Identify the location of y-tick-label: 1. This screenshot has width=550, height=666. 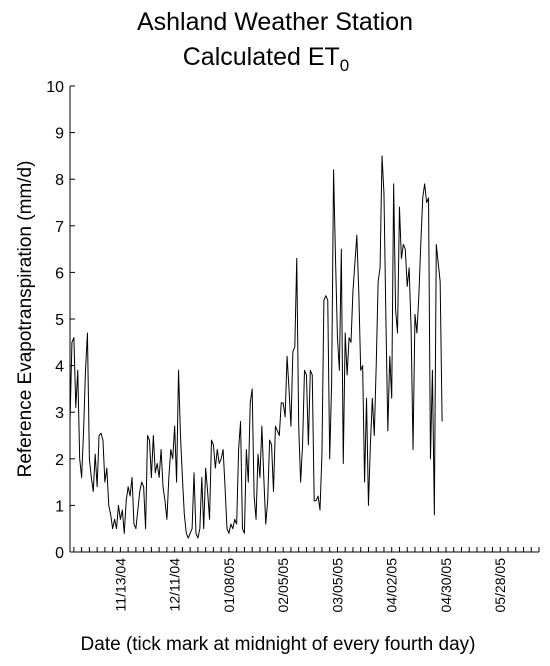
(59, 506).